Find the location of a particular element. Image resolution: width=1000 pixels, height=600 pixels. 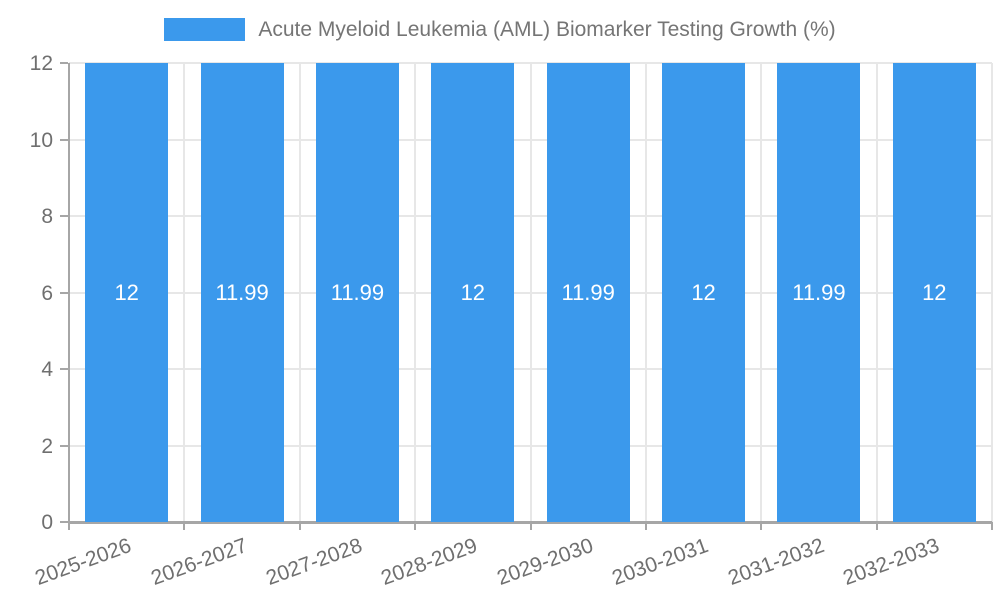

x-axis-tick-label: 2026-2027 is located at coordinates (198, 562).